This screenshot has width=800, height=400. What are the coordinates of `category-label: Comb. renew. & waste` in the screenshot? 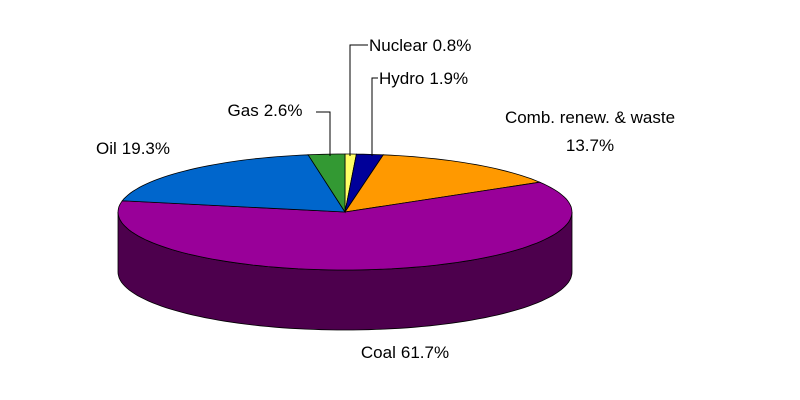 It's located at (590, 117).